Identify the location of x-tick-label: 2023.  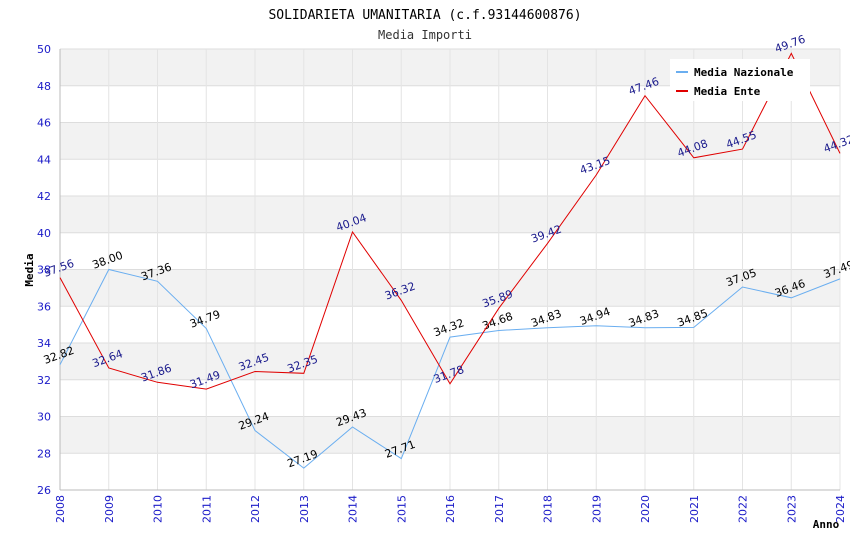
(791, 509).